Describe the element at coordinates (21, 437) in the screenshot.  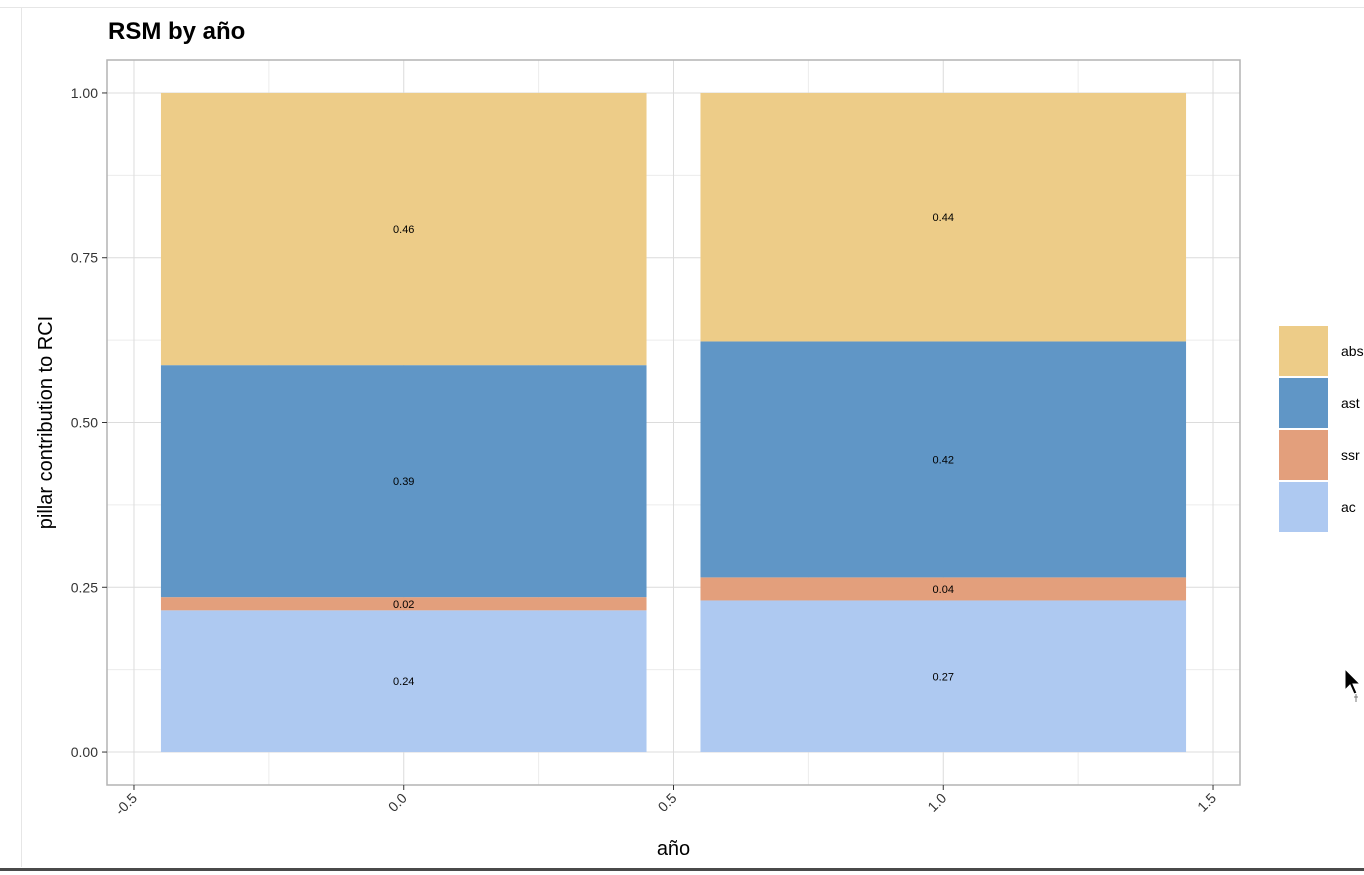
I see `frame-left-border` at that location.